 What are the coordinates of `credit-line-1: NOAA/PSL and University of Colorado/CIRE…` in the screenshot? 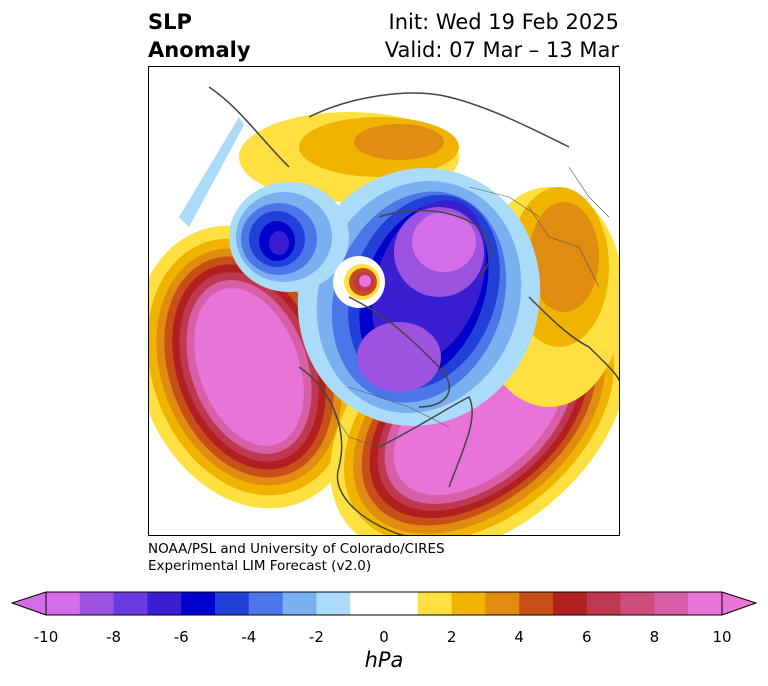 It's located at (296, 549).